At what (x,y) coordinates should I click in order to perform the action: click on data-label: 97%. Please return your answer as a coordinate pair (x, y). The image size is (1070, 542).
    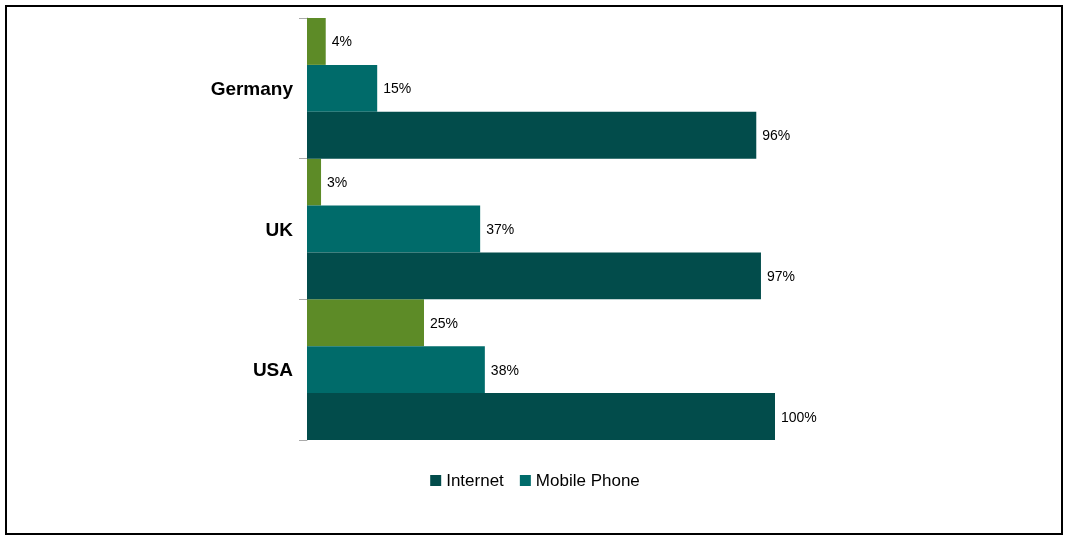
    Looking at the image, I should click on (780, 275).